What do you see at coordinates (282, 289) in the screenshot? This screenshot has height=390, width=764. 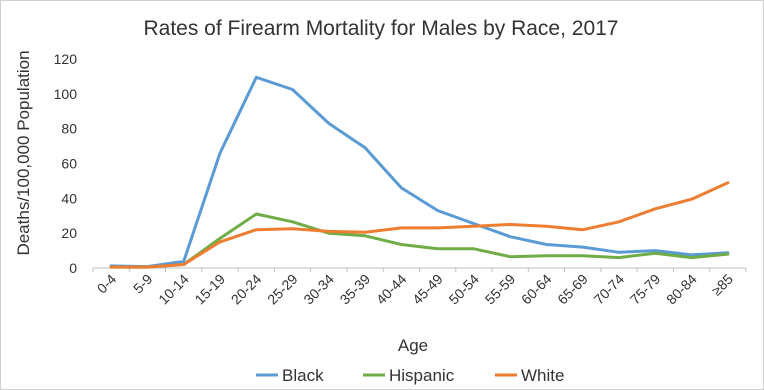 I see `x-tick-label: 25-29` at bounding box center [282, 289].